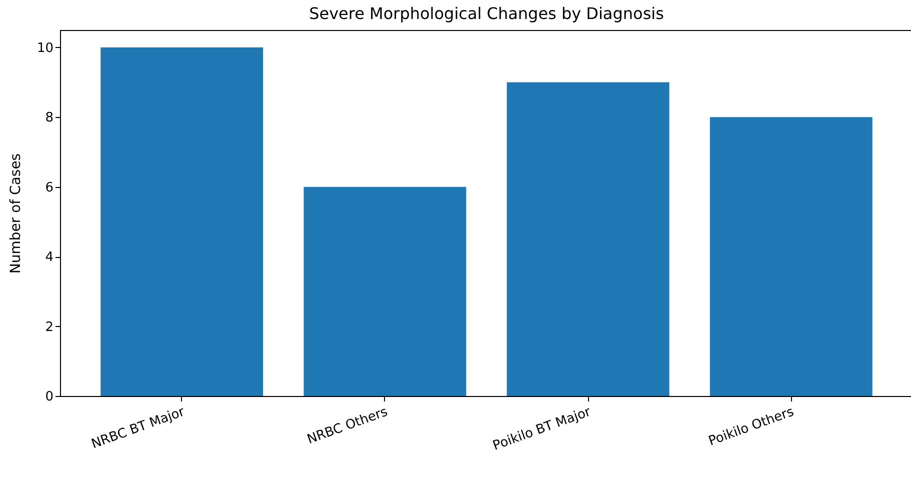 Image resolution: width=911 pixels, height=485 pixels. I want to click on y-tick-label: 4, so click(49, 258).